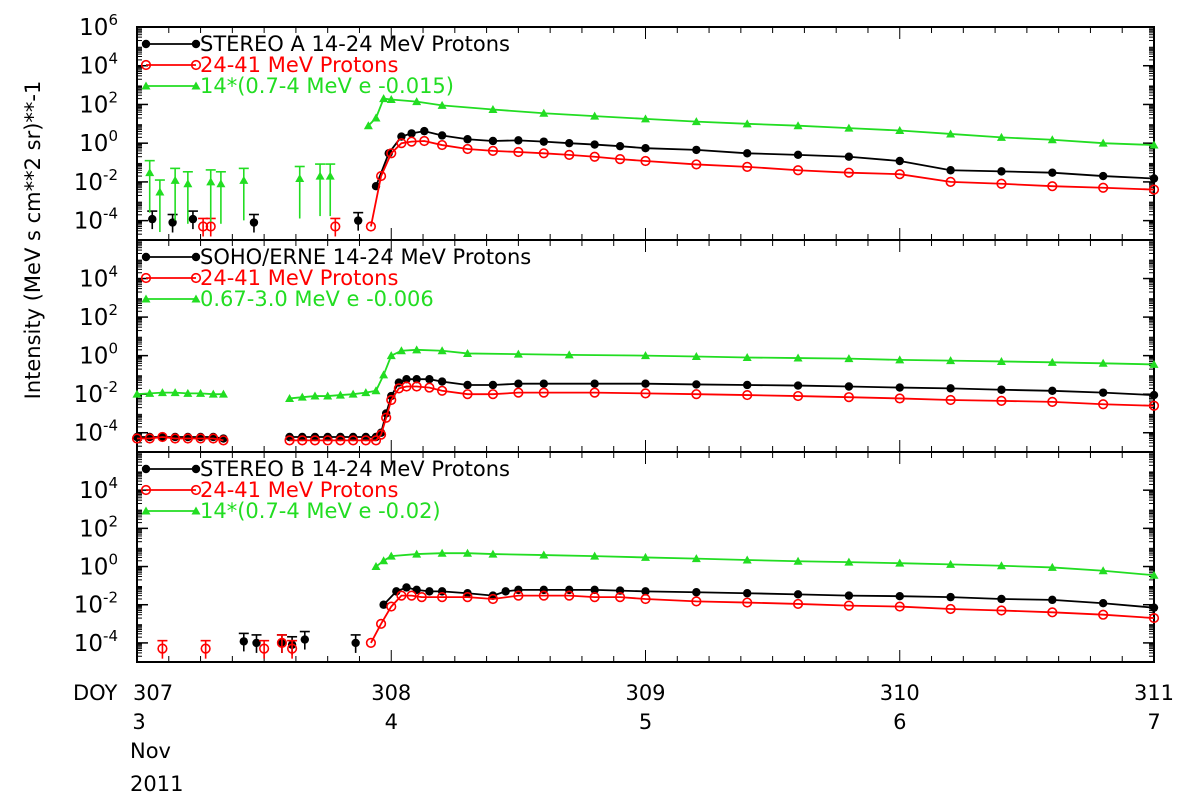  I want to click on x-axis-year-label: 2011, so click(156, 784).